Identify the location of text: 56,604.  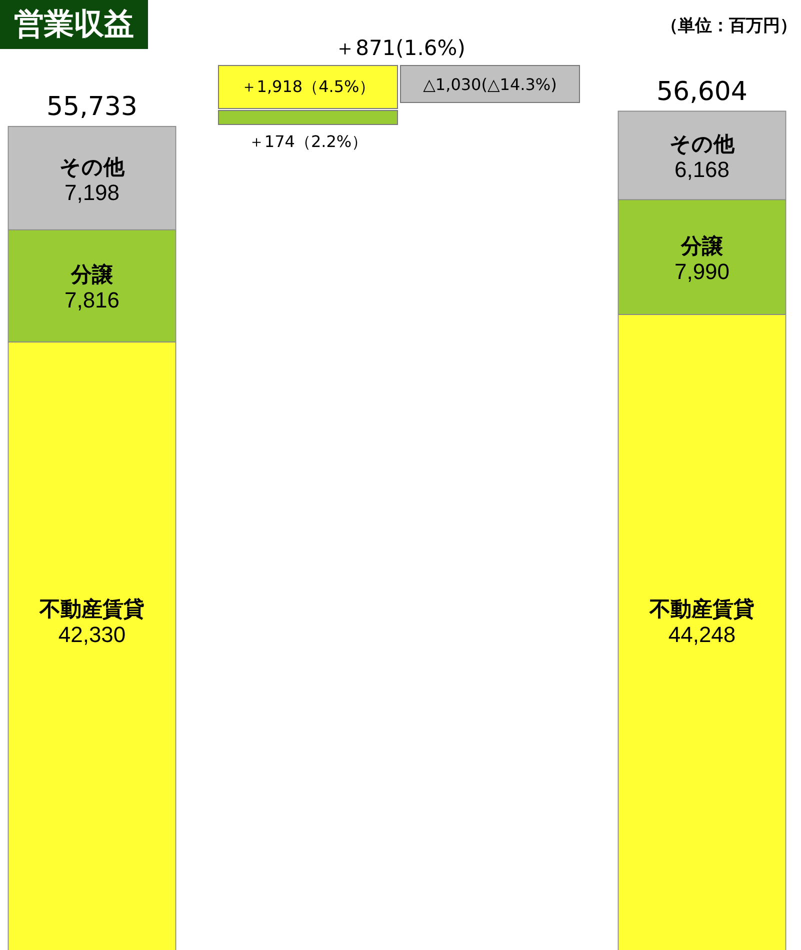
(702, 91).